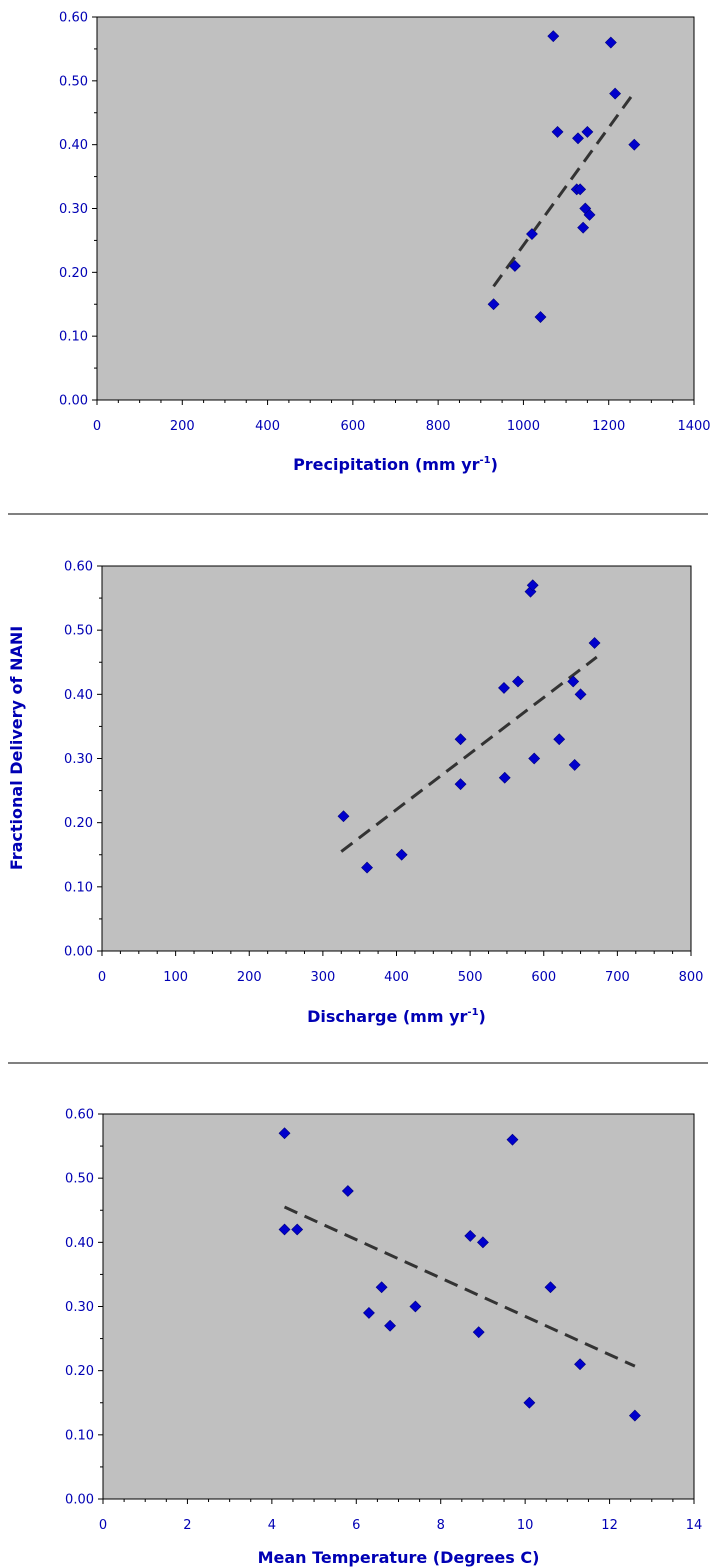 Image resolution: width=714 pixels, height=1568 pixels. I want to click on x-tick-label: 4, so click(272, 1525).